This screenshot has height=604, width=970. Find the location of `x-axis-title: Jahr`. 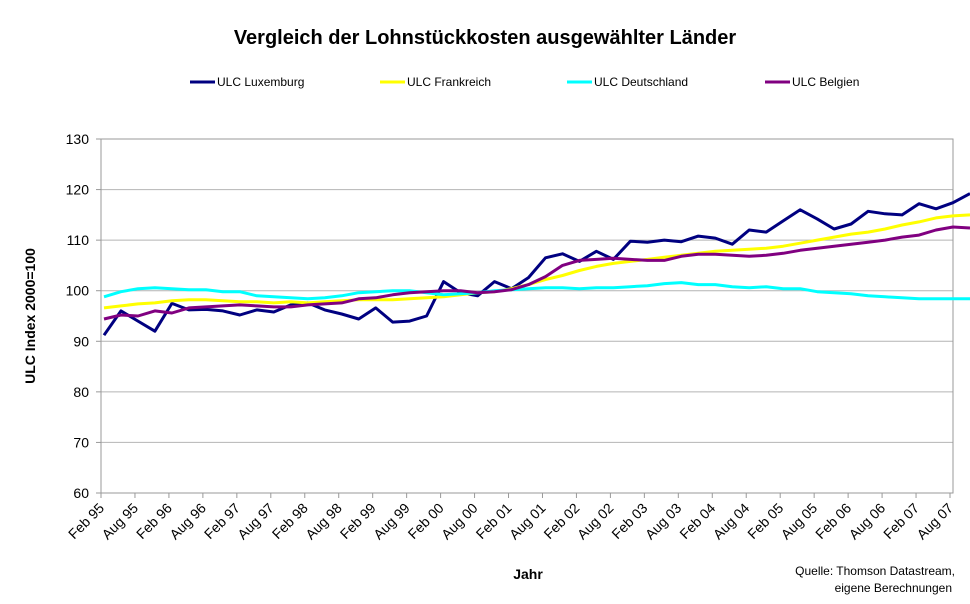

x-axis-title: Jahr is located at coordinates (528, 574).